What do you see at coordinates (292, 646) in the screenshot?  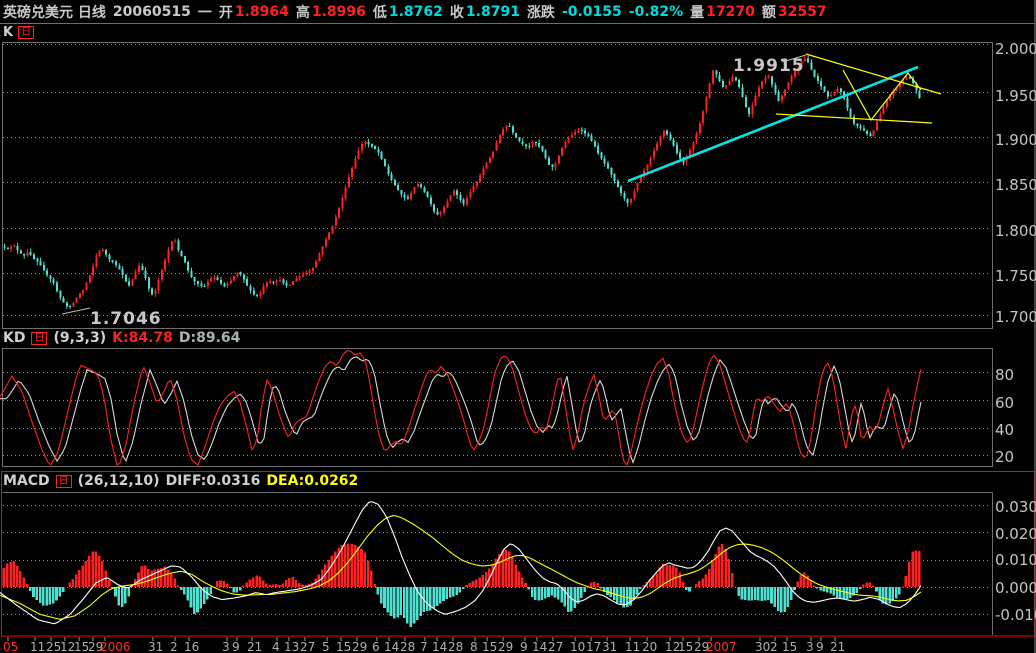 I see `date-axis-label: 13` at bounding box center [292, 646].